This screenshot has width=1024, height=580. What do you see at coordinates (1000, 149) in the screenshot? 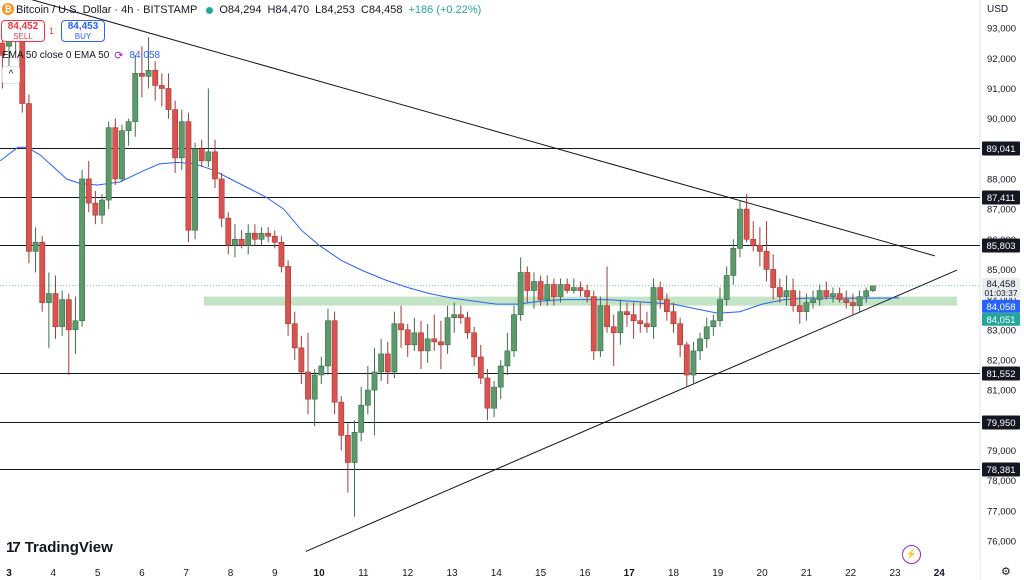
I see `level-label-0: 89,041` at bounding box center [1000, 149].